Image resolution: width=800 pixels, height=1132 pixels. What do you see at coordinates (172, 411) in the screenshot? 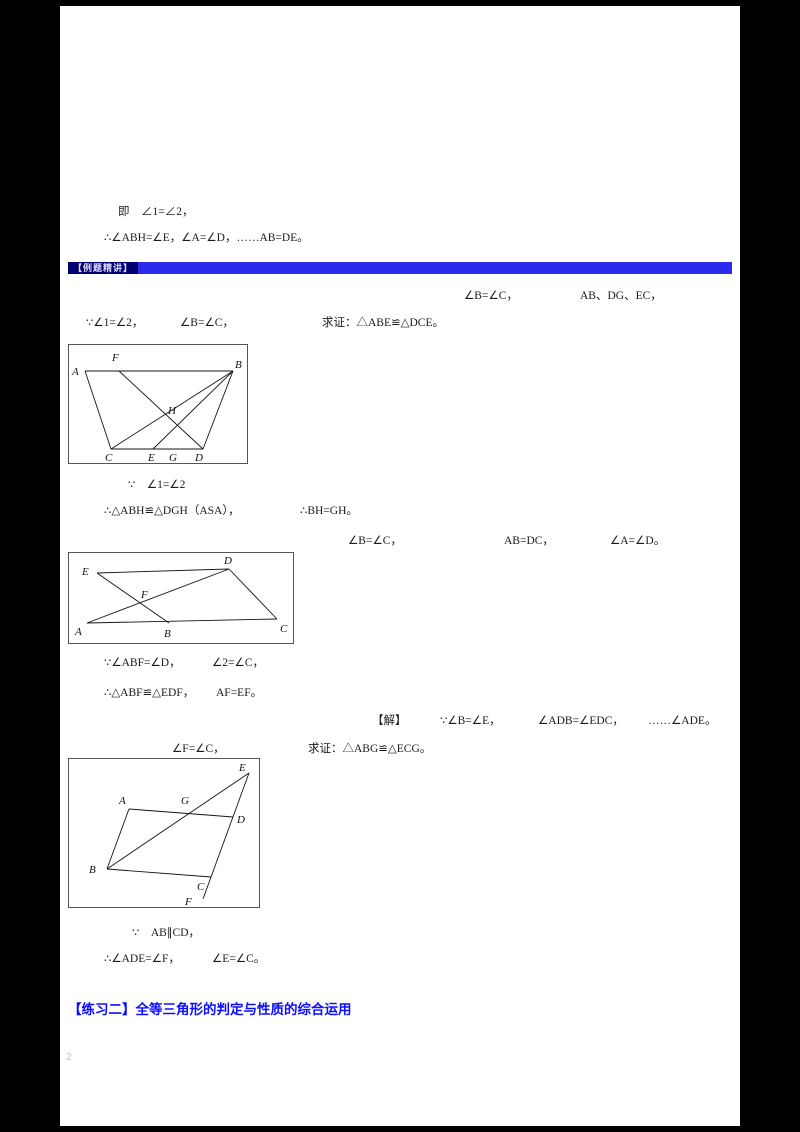
I see `point-label-H: H` at bounding box center [172, 411].